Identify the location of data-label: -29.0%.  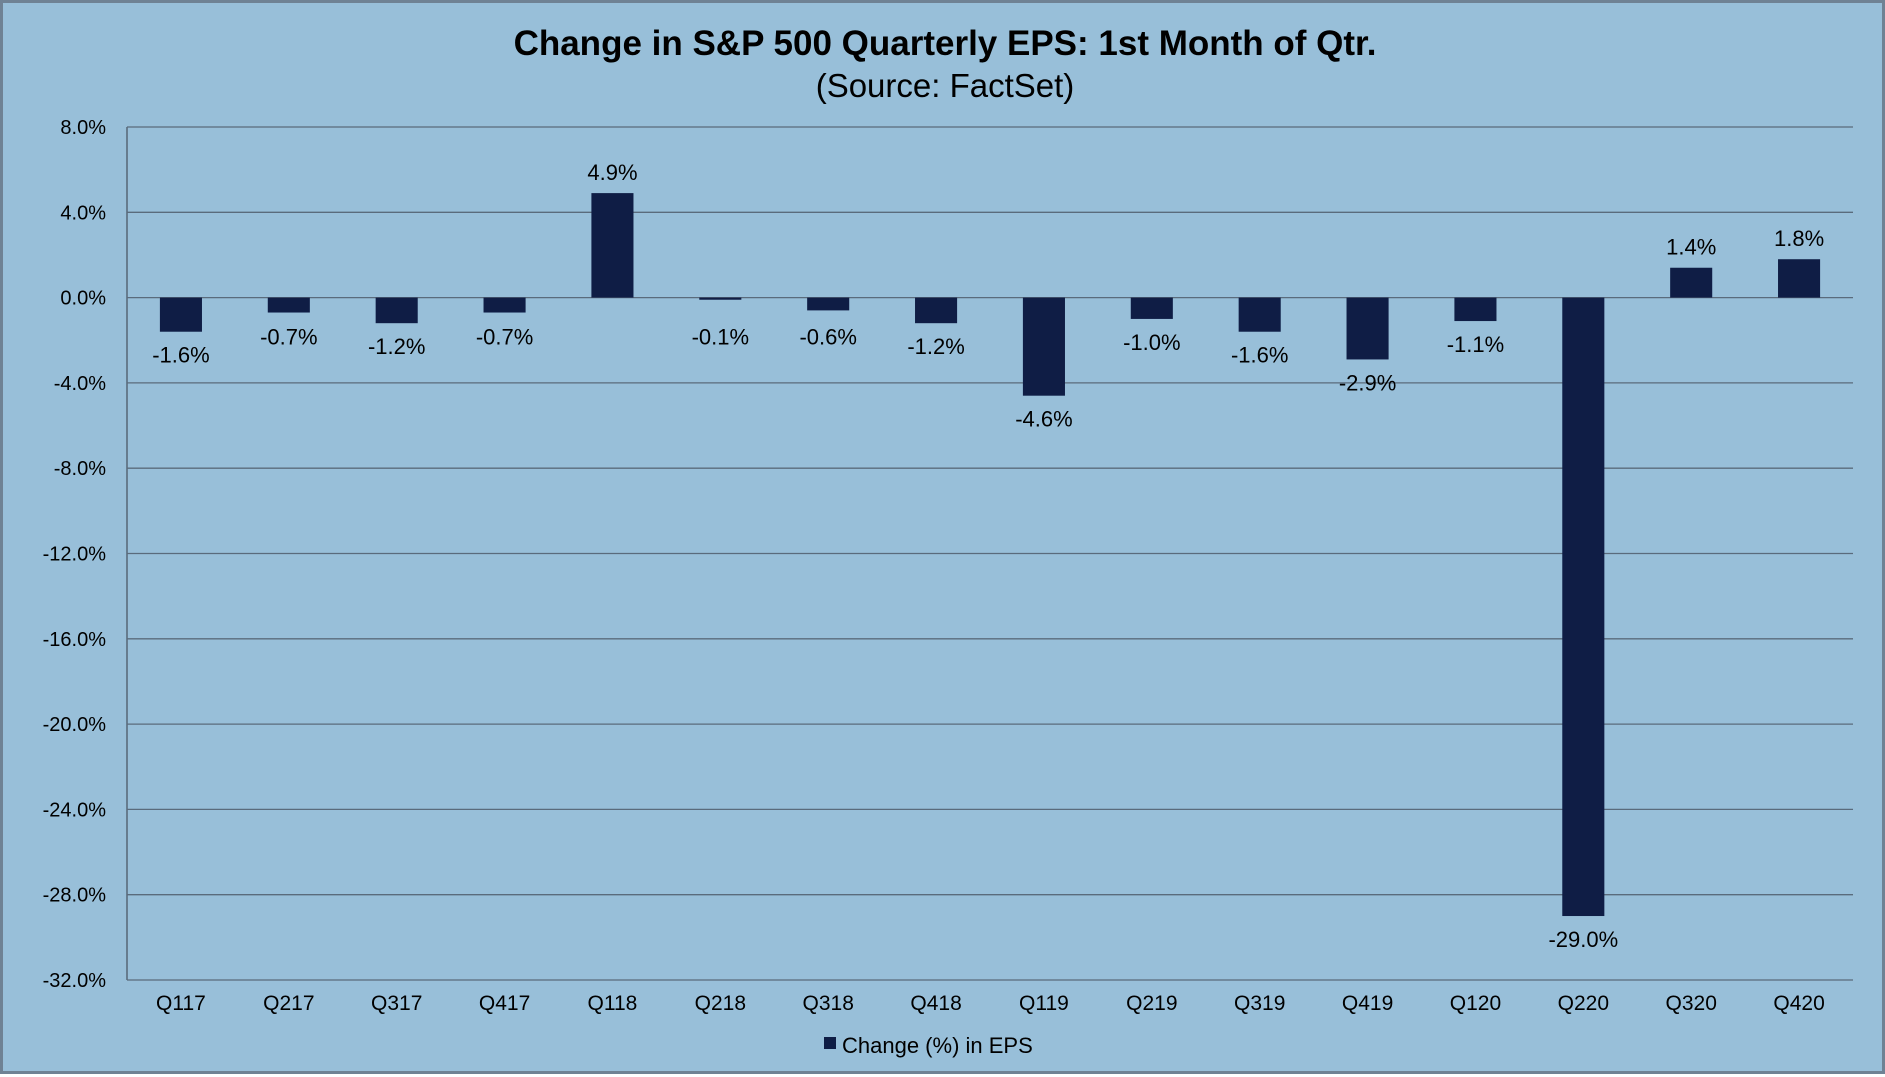
(1583, 939).